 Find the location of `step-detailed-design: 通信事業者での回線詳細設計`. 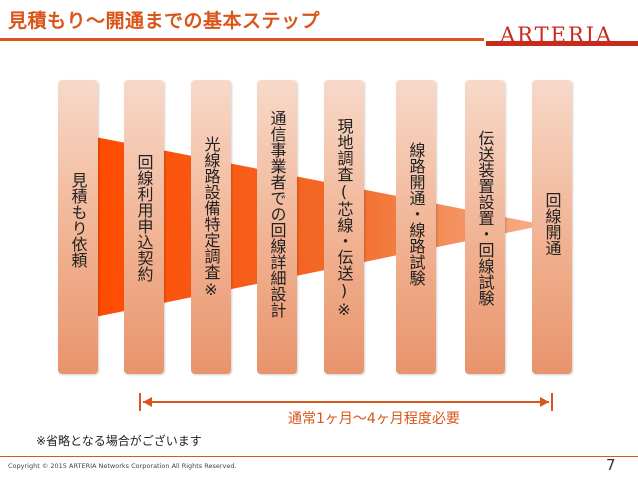

step-detailed-design: 通信事業者での回線詳細設計 is located at coordinates (277, 227).